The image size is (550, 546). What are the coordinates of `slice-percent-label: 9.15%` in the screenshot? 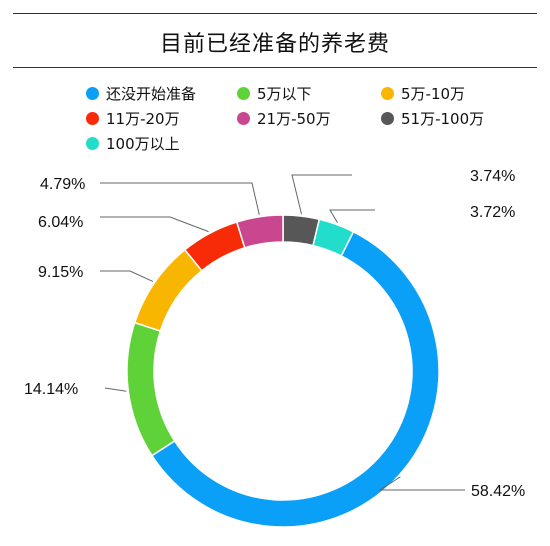 It's located at (60, 272).